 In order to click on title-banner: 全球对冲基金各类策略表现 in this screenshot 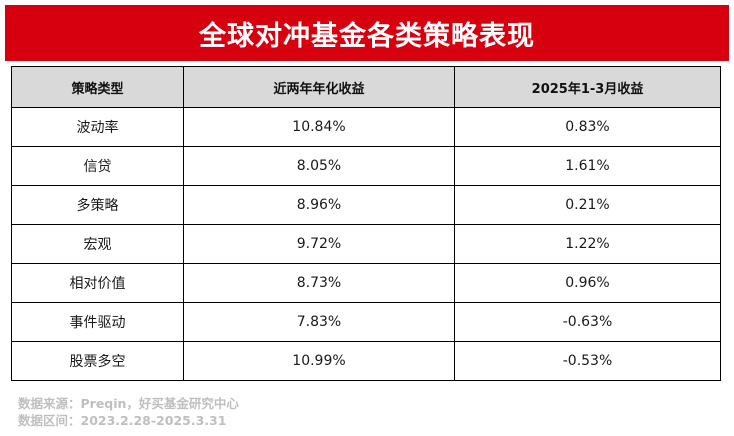, I will do `click(367, 33)`.